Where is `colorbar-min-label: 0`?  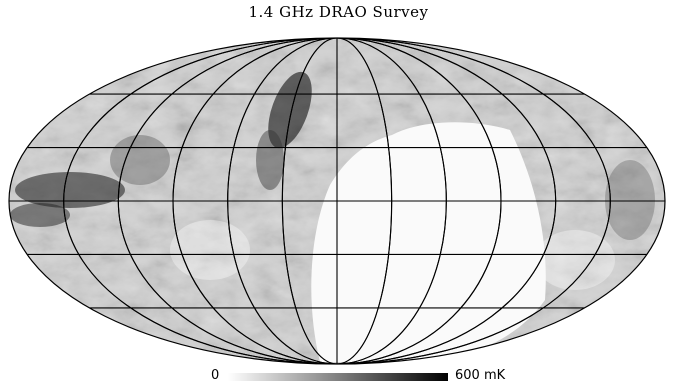
colorbar-min-label: 0 is located at coordinates (215, 375).